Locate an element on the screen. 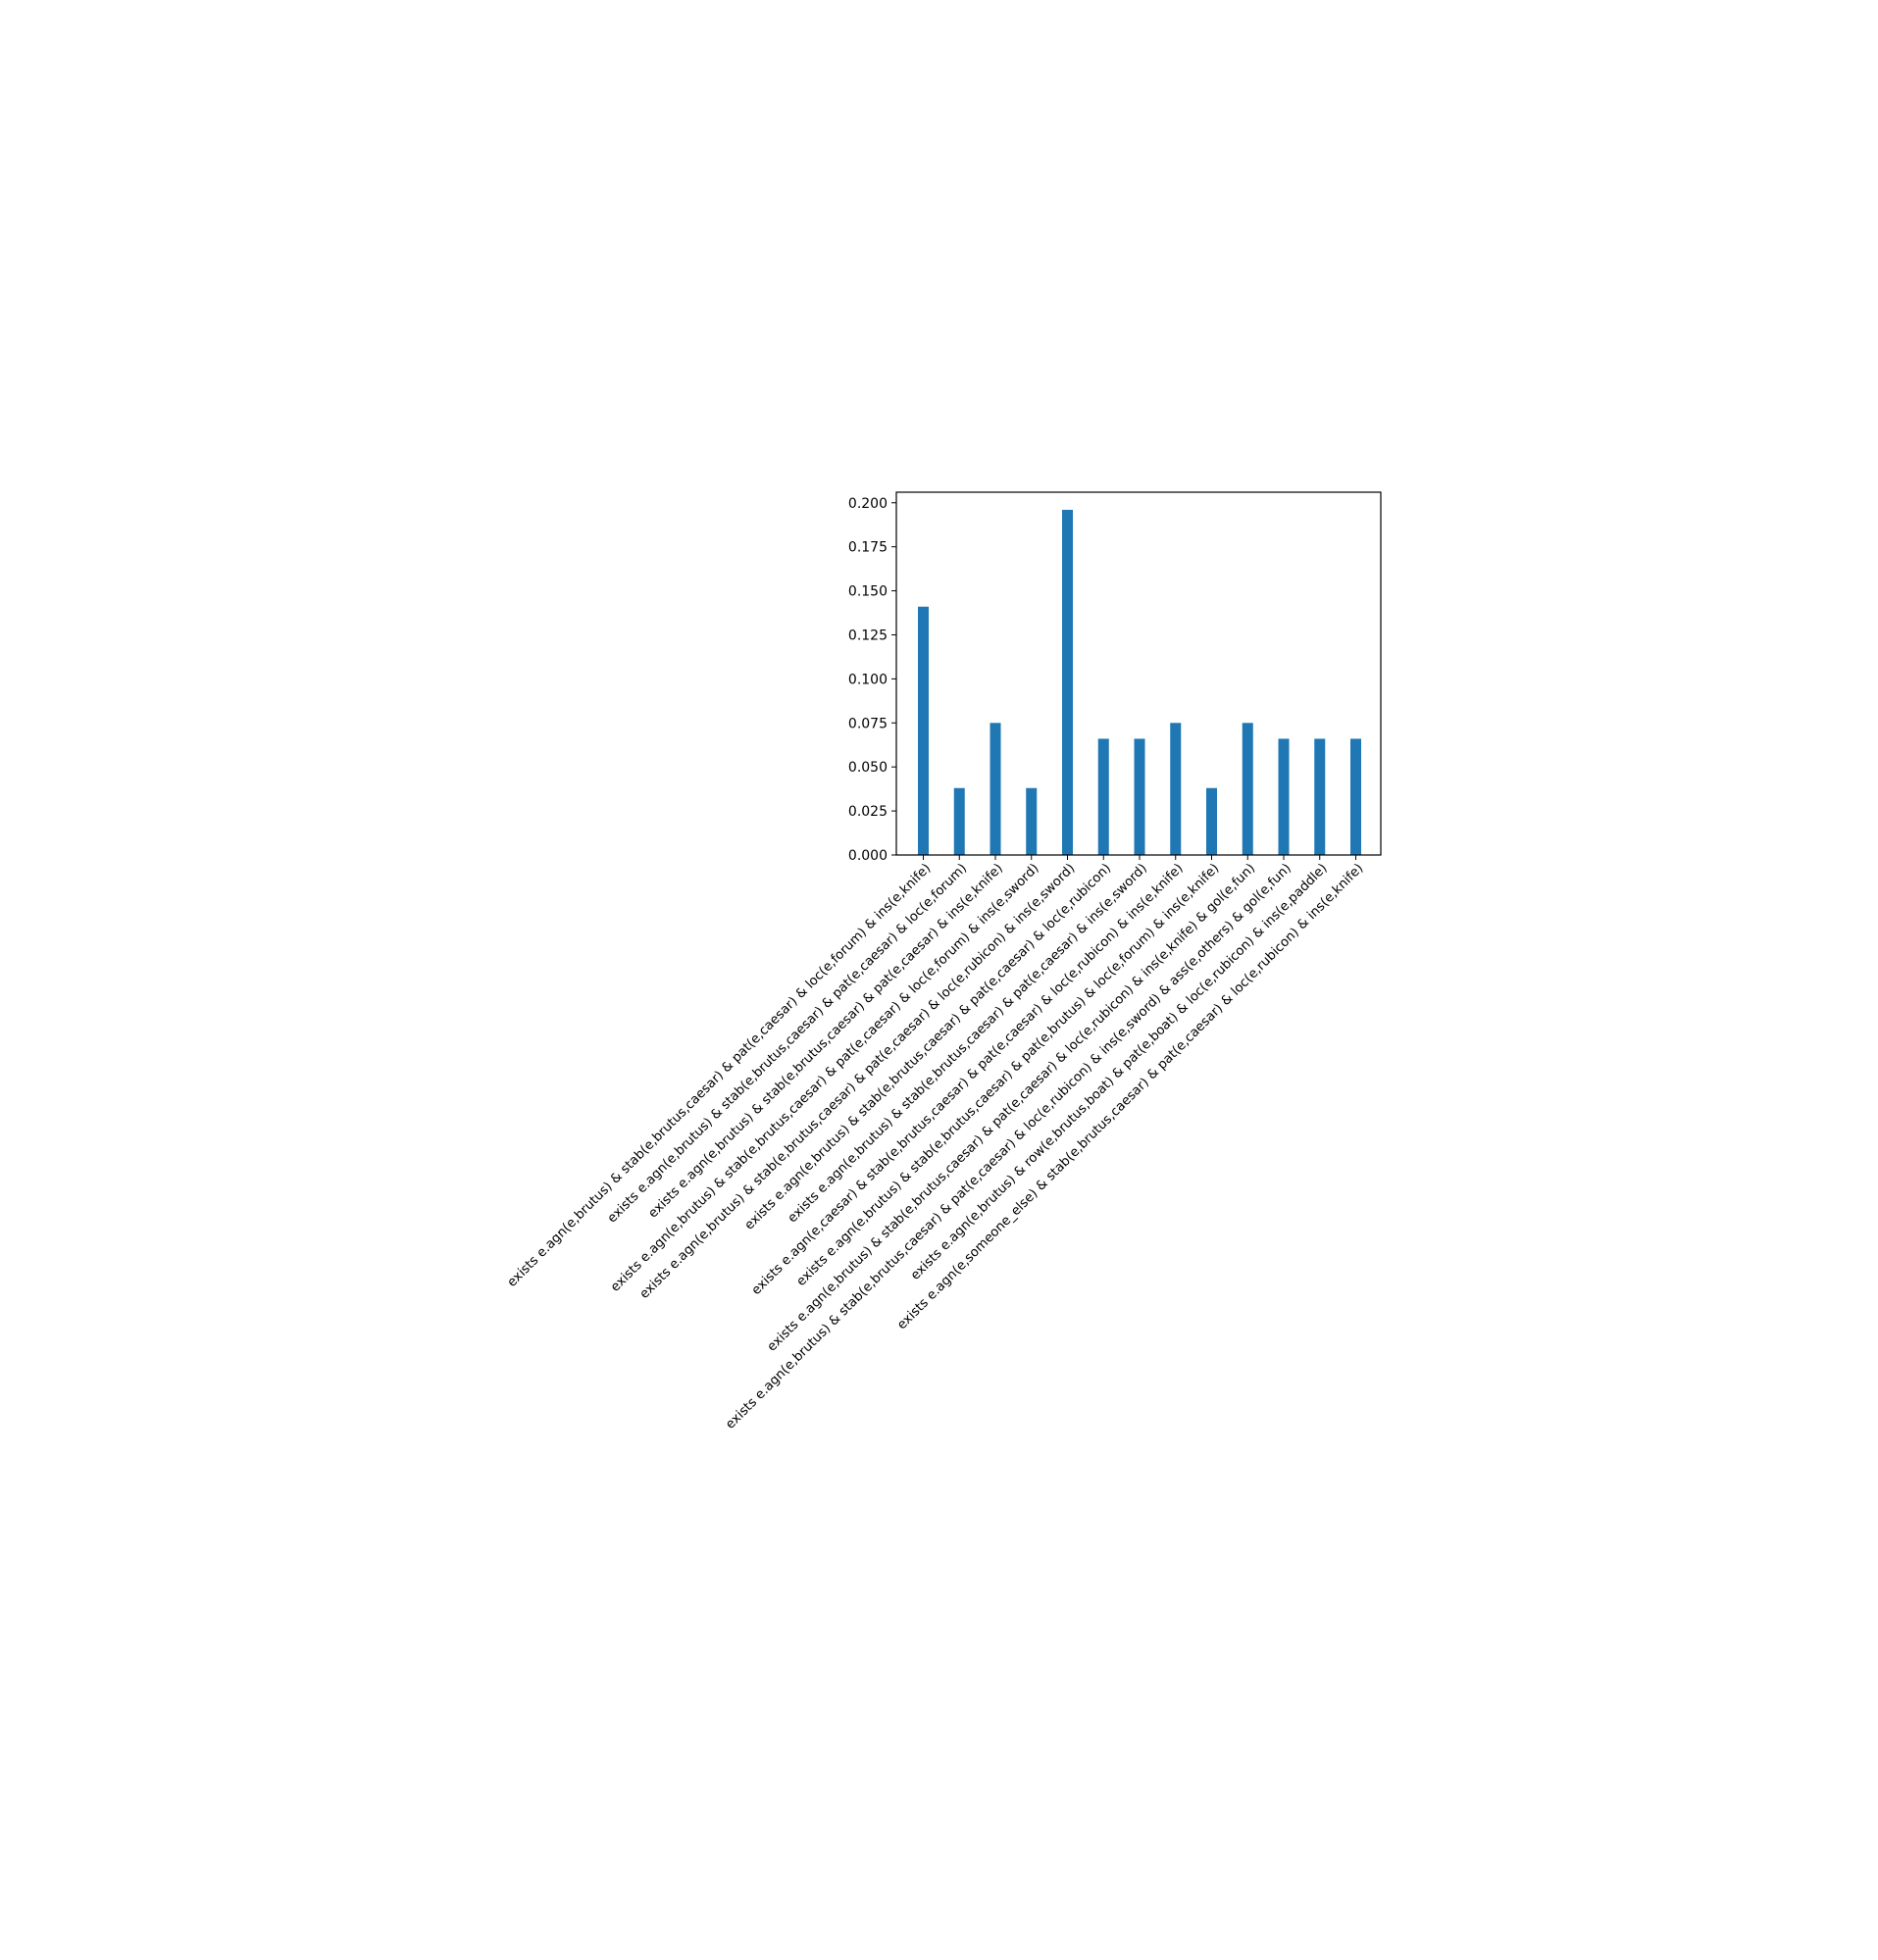 Image resolution: width=1878 pixels, height=1960 pixels. y-tick-label: 0.050 is located at coordinates (868, 768).